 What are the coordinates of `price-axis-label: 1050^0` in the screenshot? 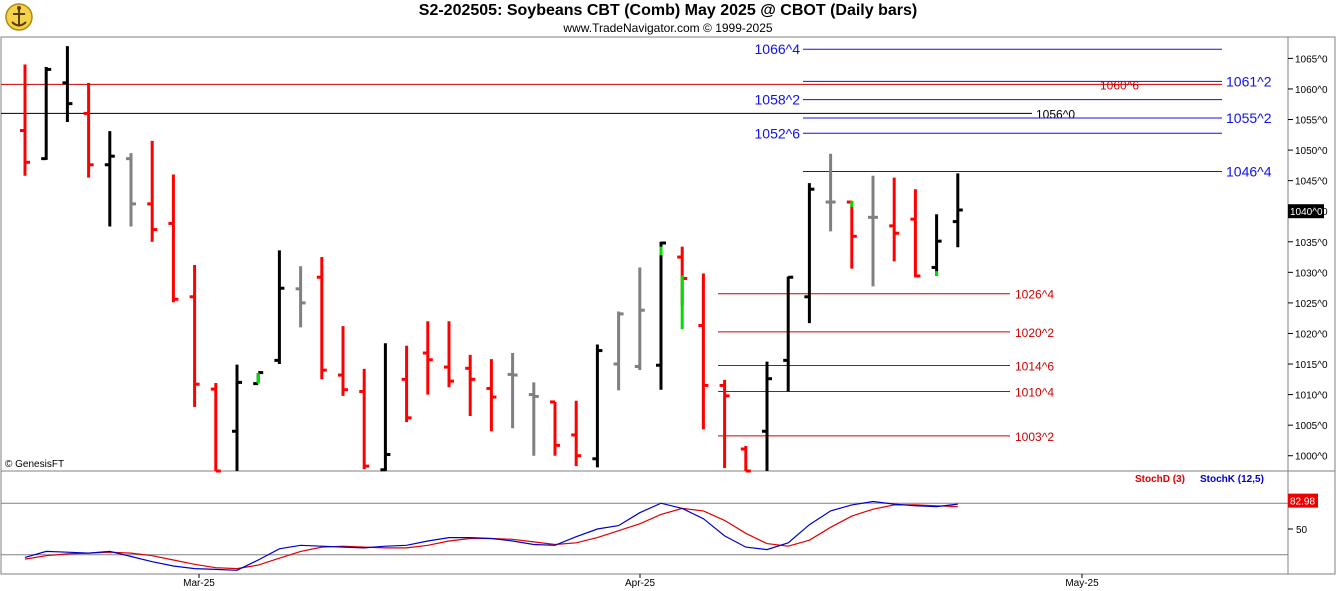 It's located at (1311, 151).